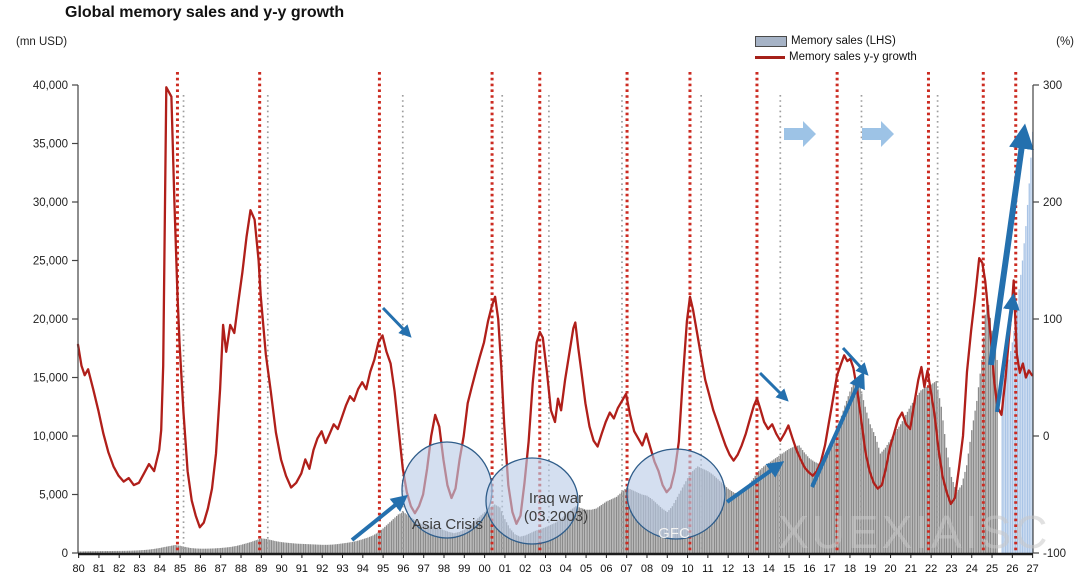  What do you see at coordinates (748, 569) in the screenshot?
I see `x-axis-year-label: 13` at bounding box center [748, 569].